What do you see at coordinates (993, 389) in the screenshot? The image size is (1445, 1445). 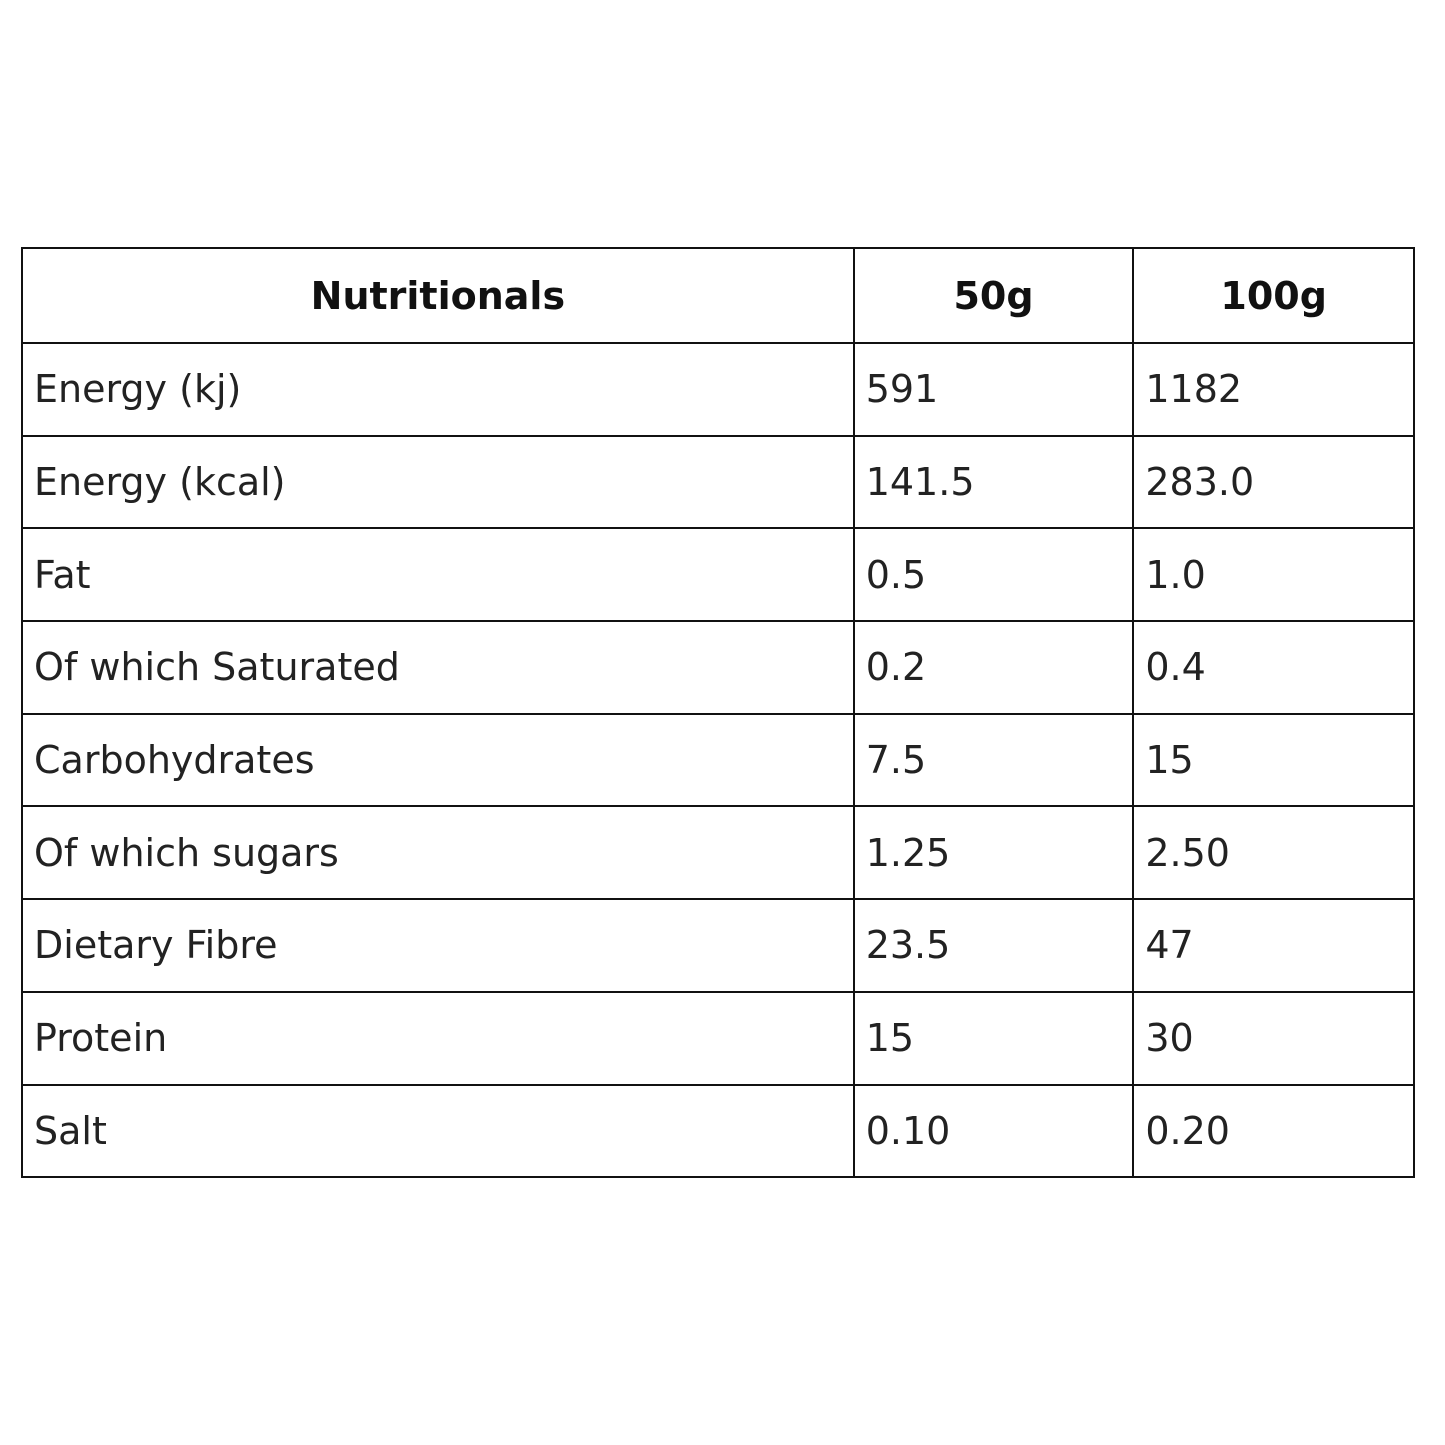 I see `nutrient-value: 591` at bounding box center [993, 389].